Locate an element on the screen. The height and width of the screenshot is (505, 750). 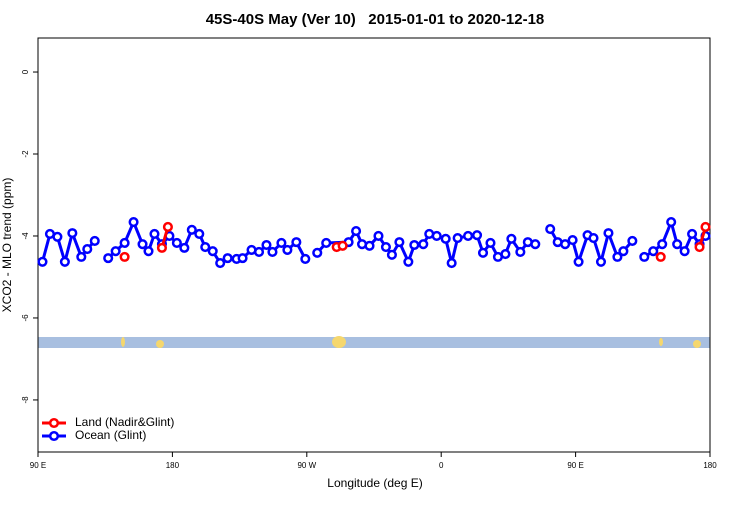
y-tick-label: -6 is located at coordinates (25, 318).